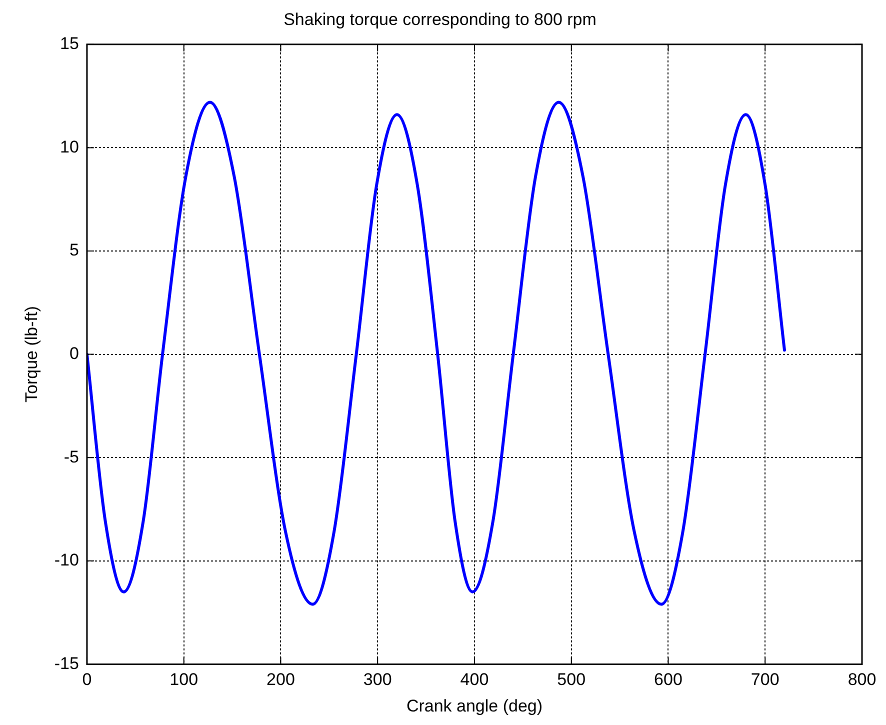  Describe the element at coordinates (377, 680) in the screenshot. I see `x-tick-label: 300` at that location.